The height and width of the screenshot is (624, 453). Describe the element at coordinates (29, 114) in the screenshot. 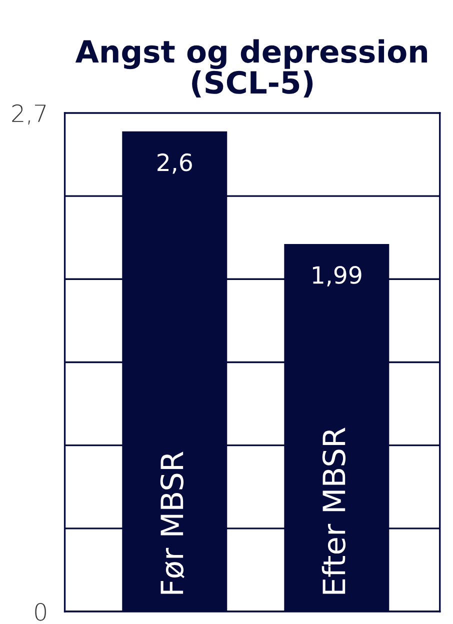

I see `y-tick-label: 2,7` at that location.